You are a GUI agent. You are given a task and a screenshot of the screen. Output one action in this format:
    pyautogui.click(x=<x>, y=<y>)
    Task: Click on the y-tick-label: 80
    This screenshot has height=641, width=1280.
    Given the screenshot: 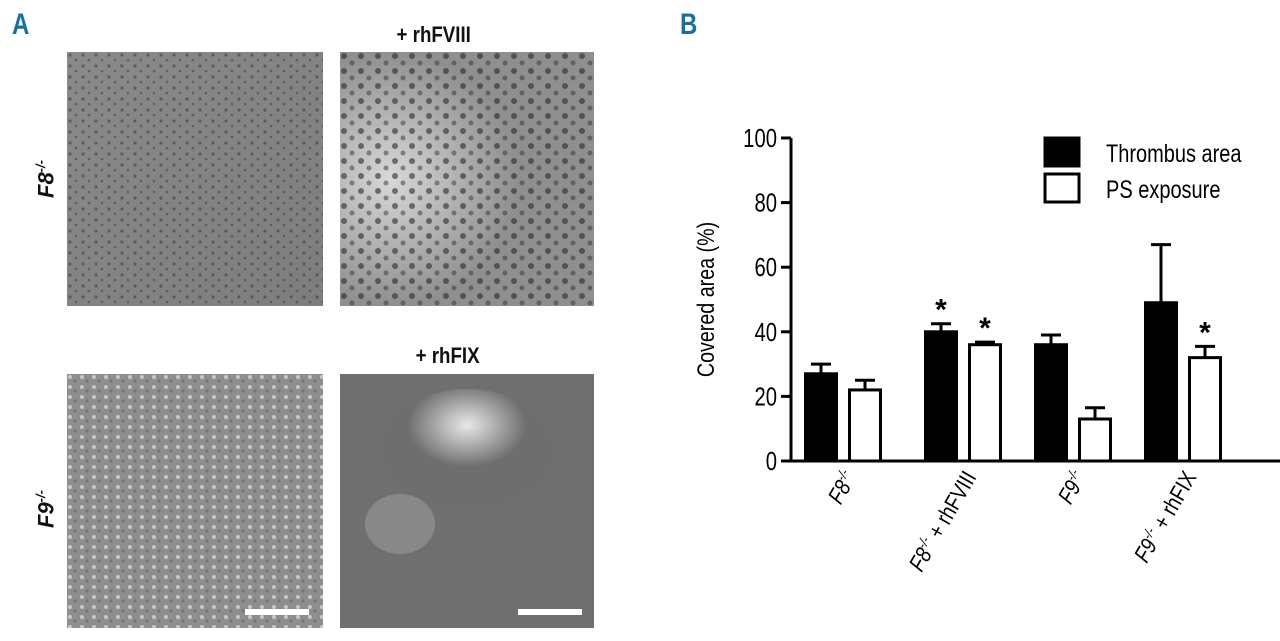 What is the action you would take?
    pyautogui.click(x=765, y=202)
    